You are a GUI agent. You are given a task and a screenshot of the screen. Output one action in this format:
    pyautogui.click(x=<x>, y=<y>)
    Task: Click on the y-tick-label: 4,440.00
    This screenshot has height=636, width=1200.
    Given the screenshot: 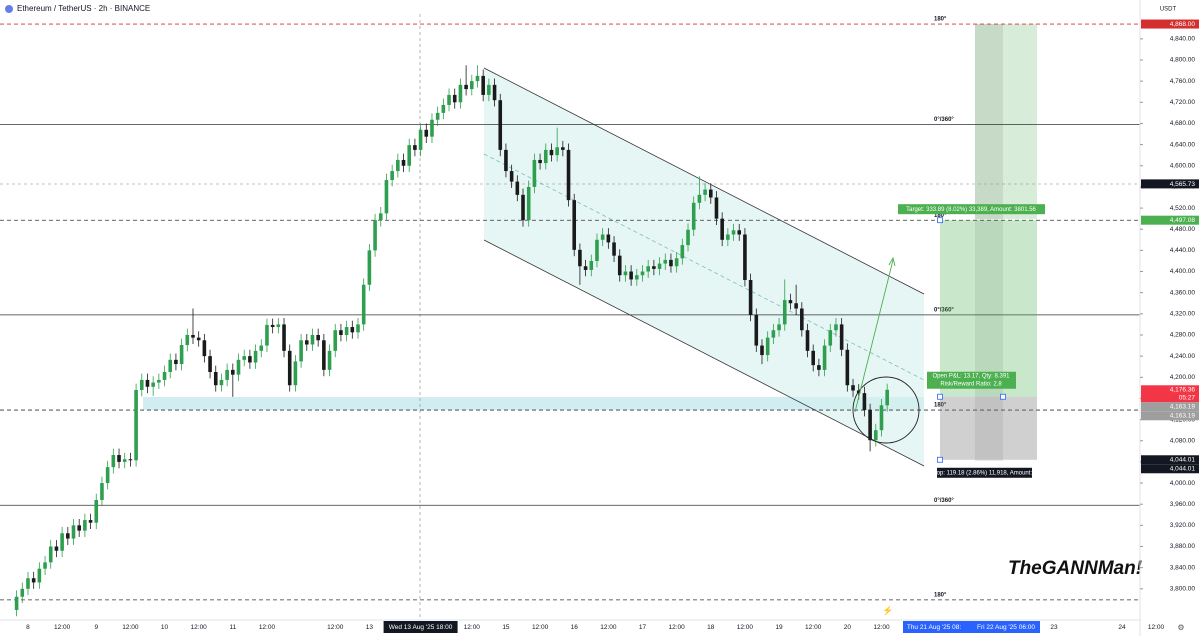 What is the action you would take?
    pyautogui.click(x=1183, y=250)
    